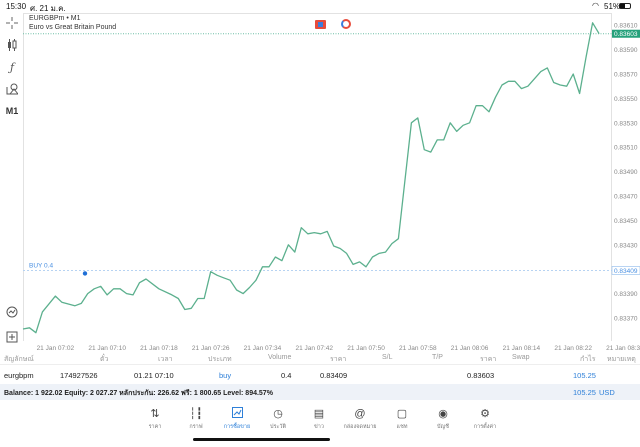 The width and height of the screenshot is (640, 447). Describe the element at coordinates (418, 348) in the screenshot. I see `x-tick-label: 21 Jan 07:58` at that location.